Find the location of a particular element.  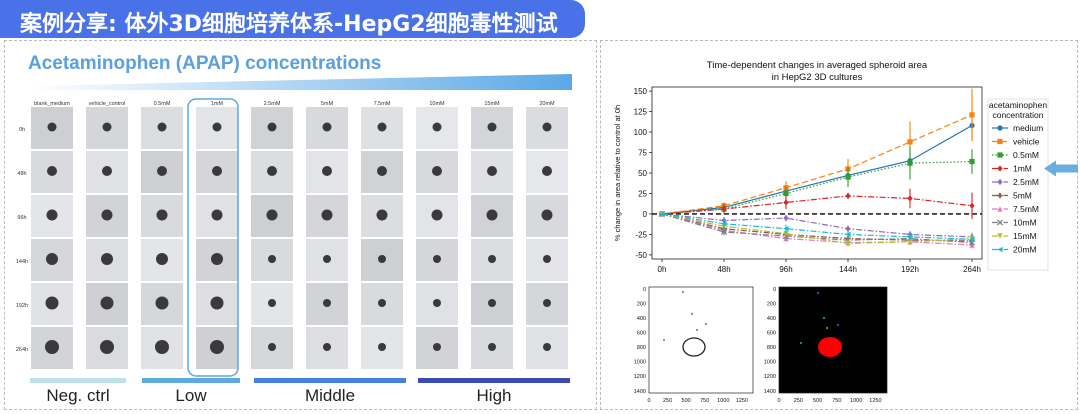

concentration-title: Acetaminophen (APAP) concentrations is located at coordinates (205, 63).